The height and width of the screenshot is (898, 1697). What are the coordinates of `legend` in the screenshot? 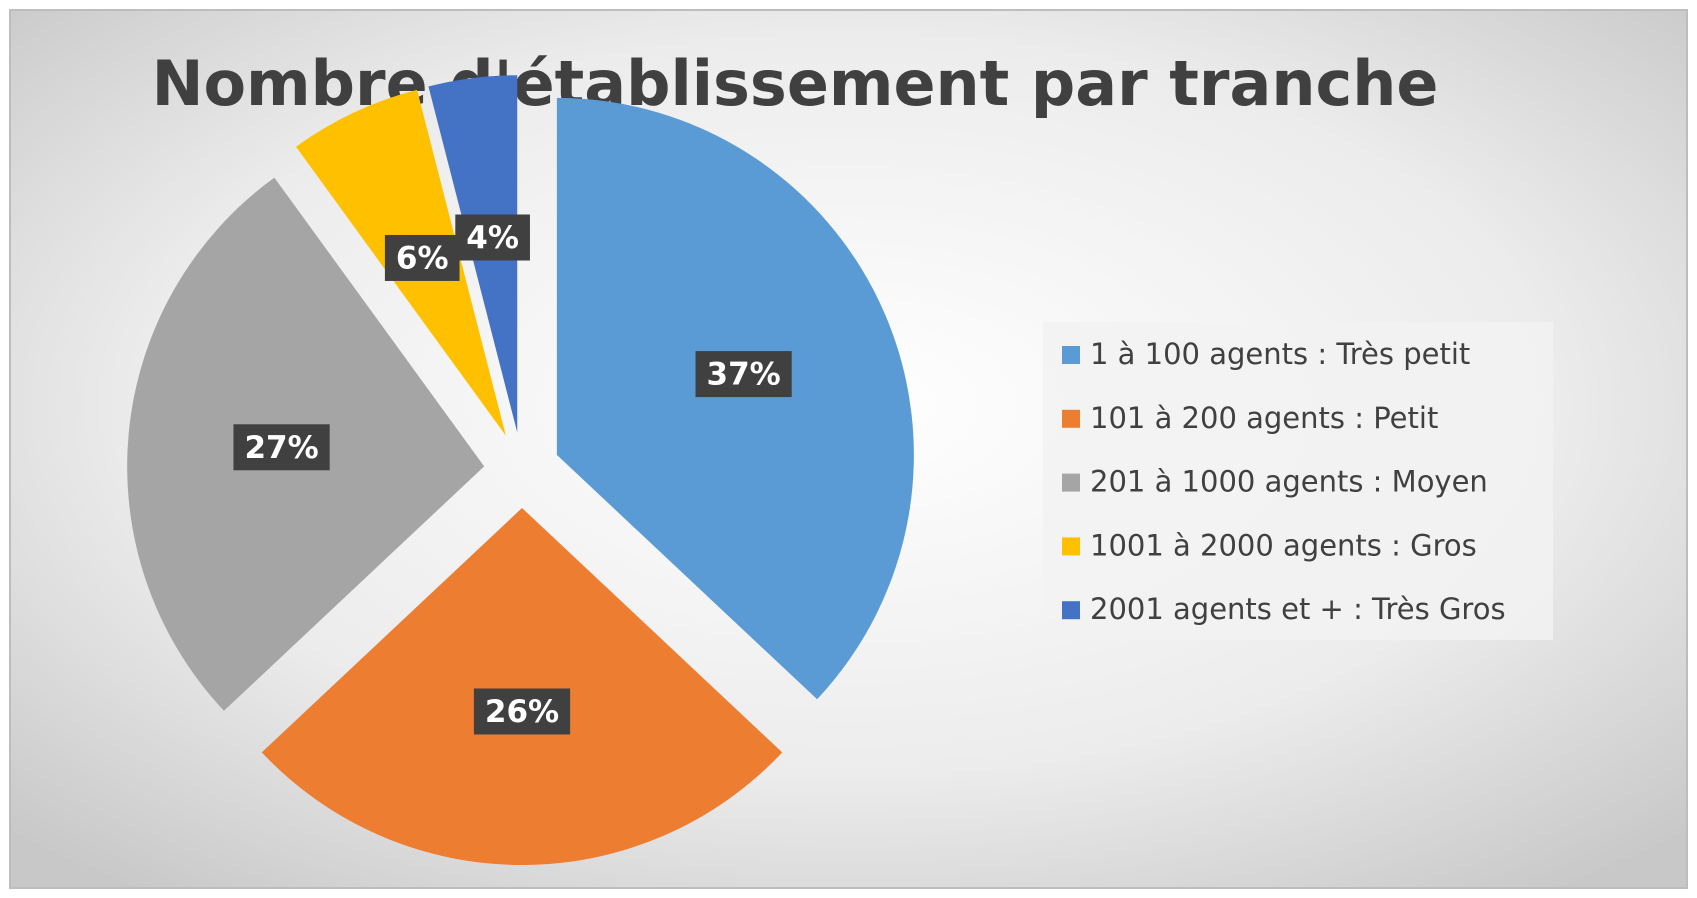 It's located at (1298, 481).